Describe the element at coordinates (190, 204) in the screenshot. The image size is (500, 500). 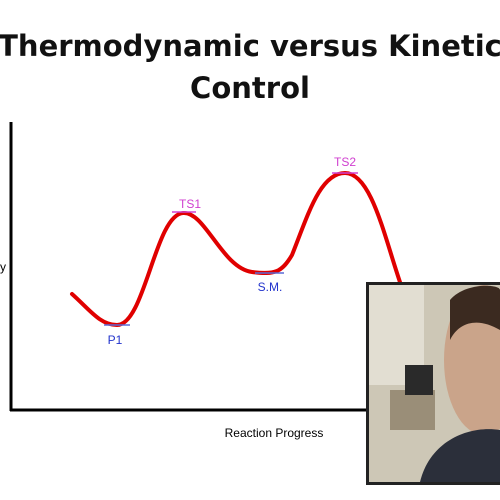
I see `point-label: TS1` at that location.